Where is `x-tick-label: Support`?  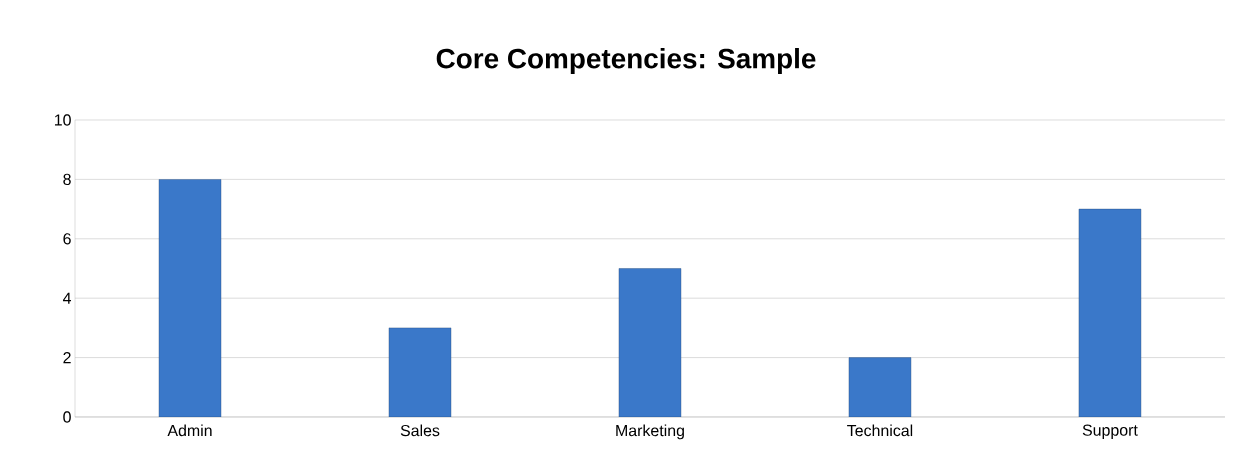
x-tick-label: Support is located at coordinates (1110, 431).